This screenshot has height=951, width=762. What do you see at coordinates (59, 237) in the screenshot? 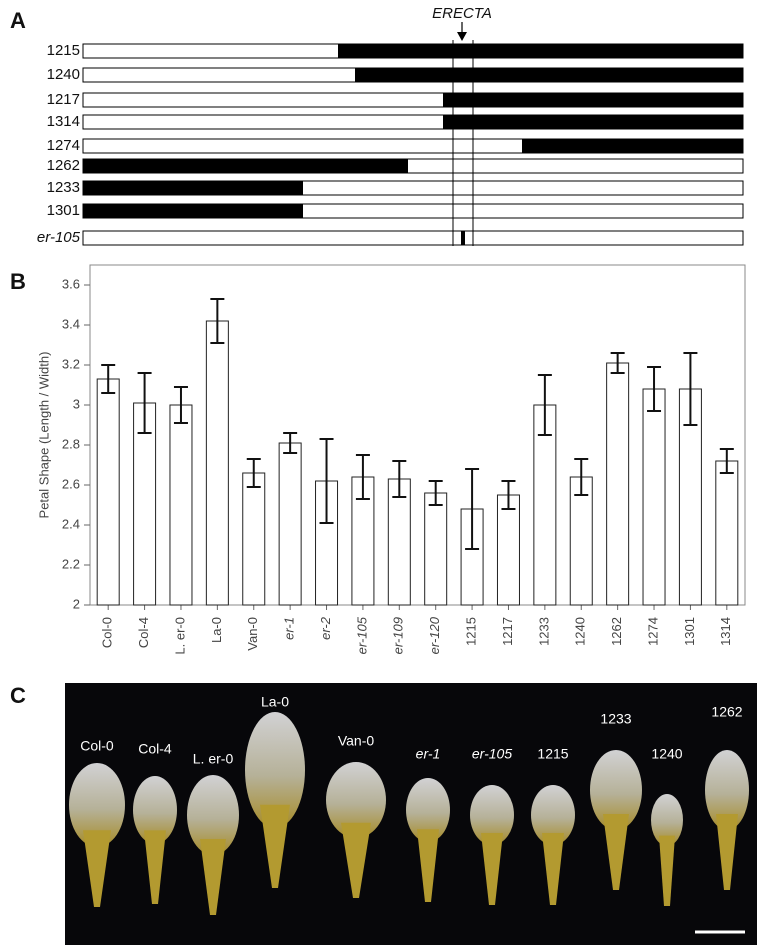
I see `row-label: er-105` at bounding box center [59, 237].